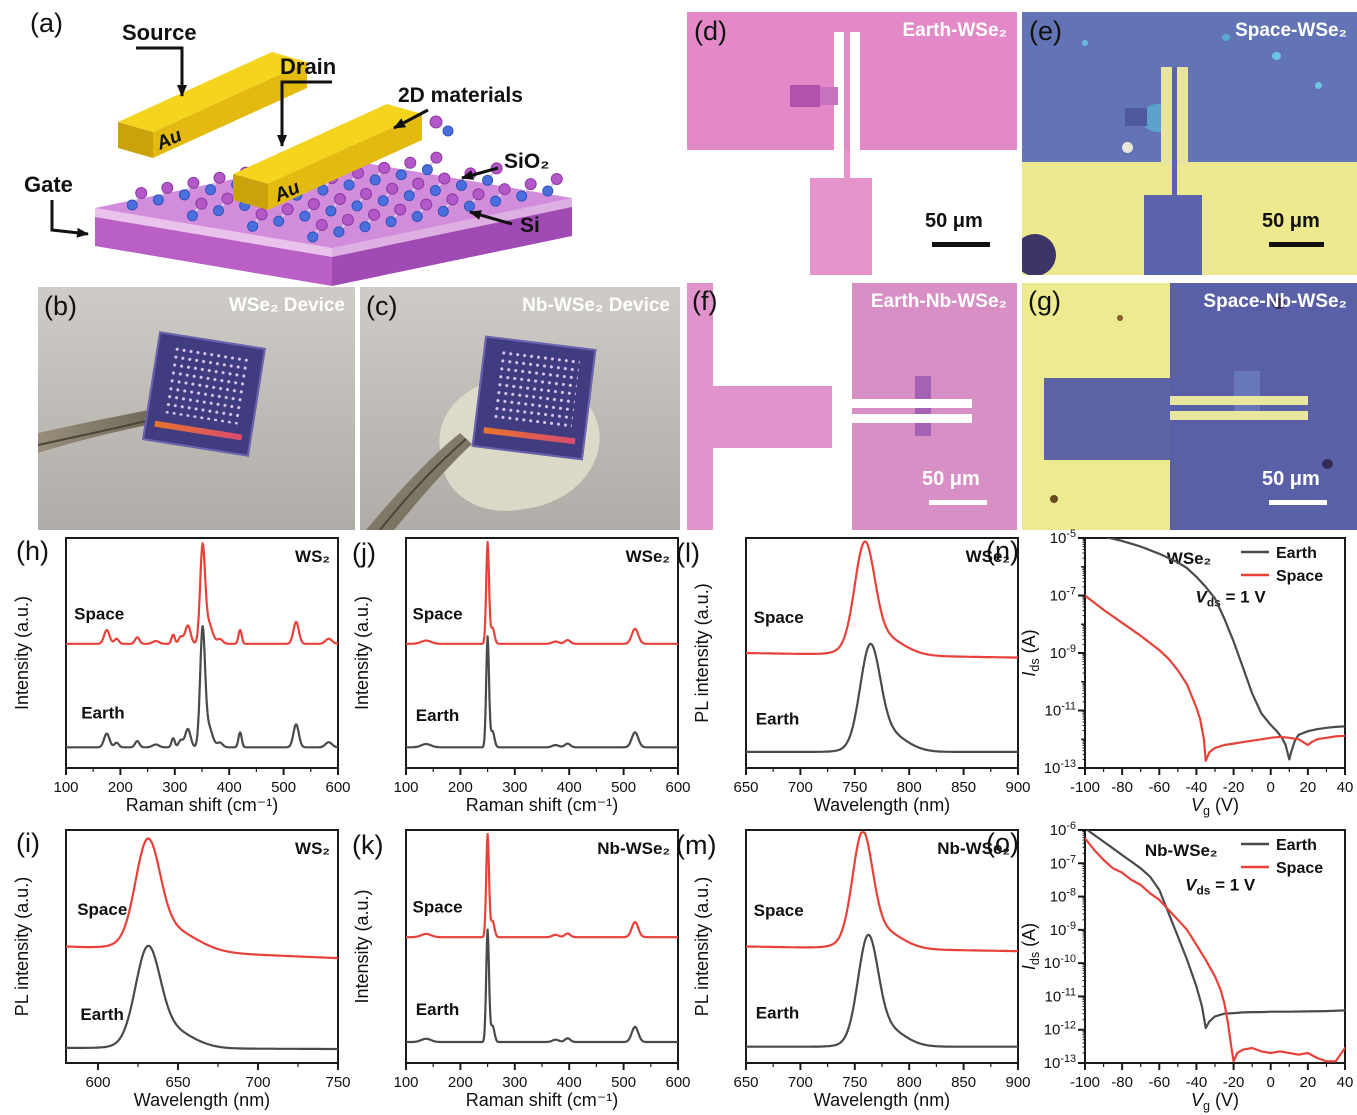 The height and width of the screenshot is (1115, 1357). I want to click on sio2-layer-edge-front, so click(213, 232).